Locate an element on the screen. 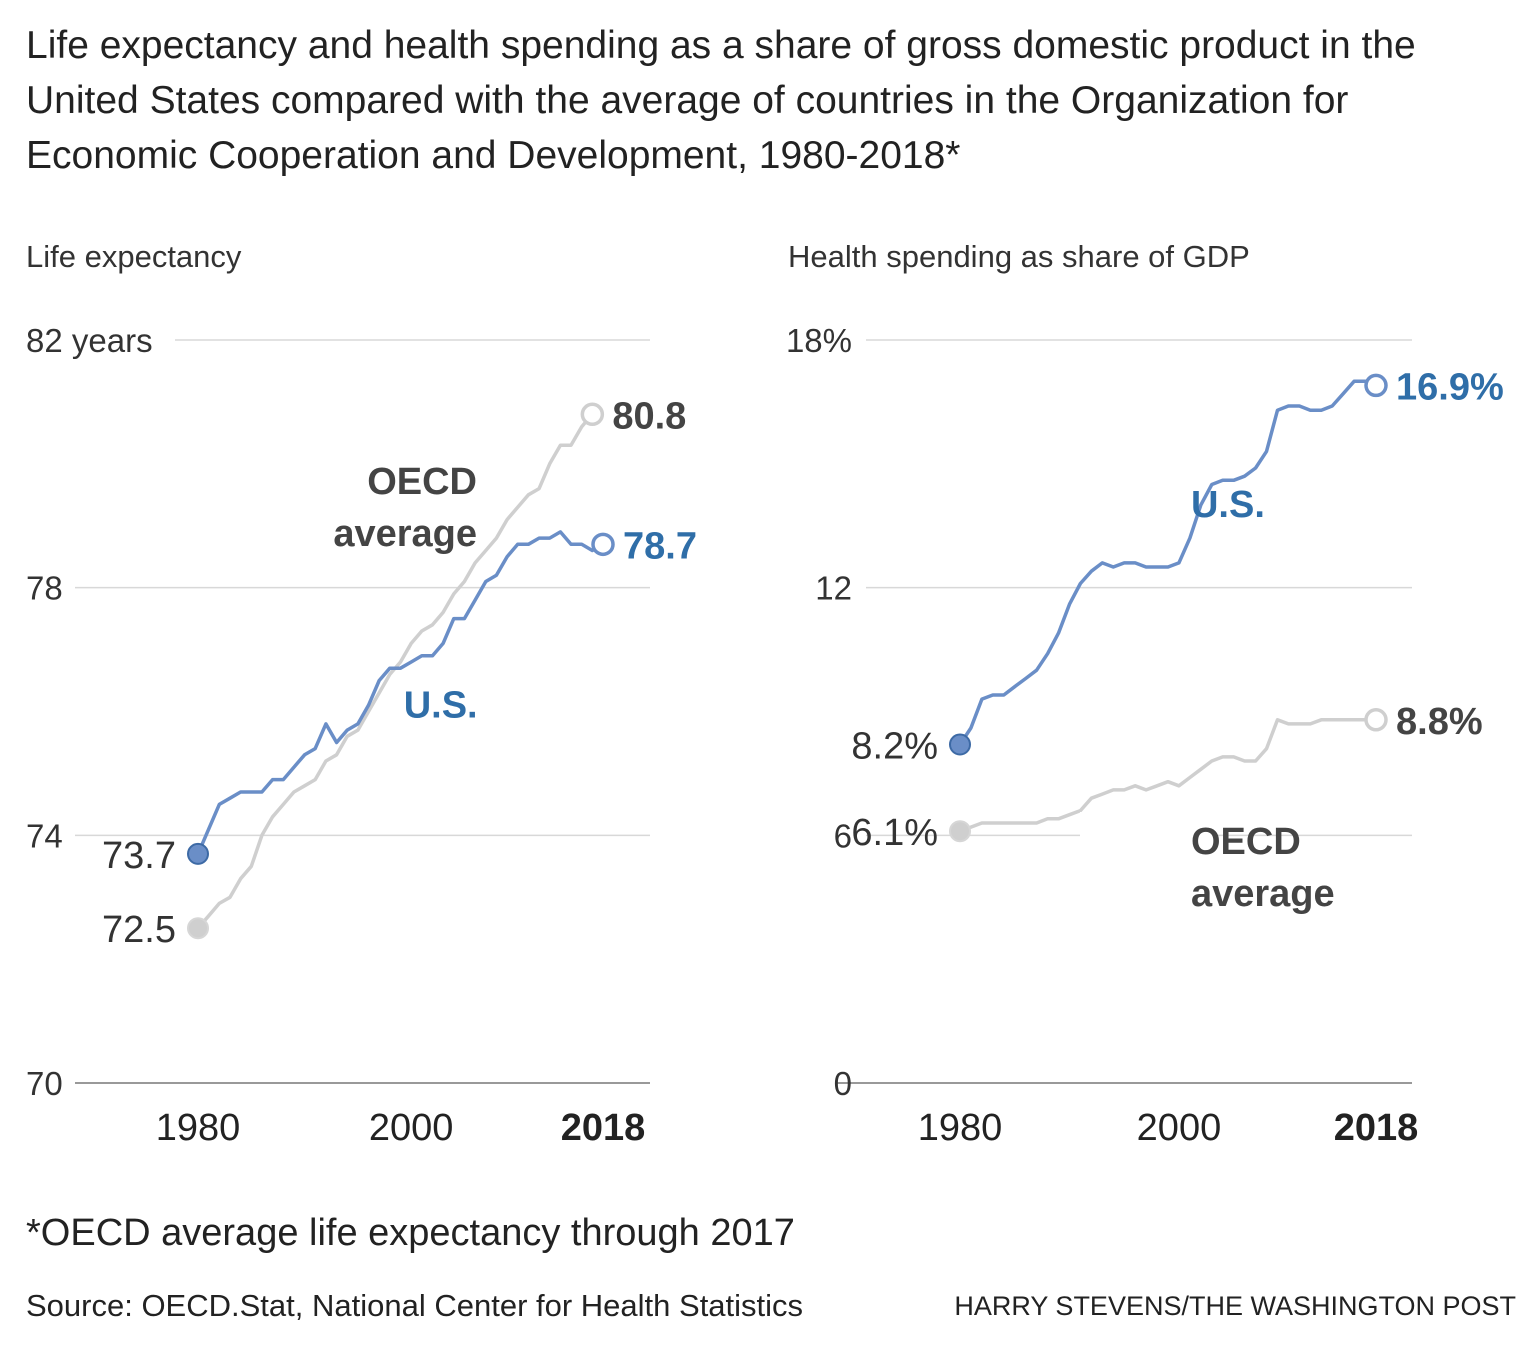 This screenshot has height=1346, width=1536. us-spending-end-label: 16.9% is located at coordinates (1450, 387).